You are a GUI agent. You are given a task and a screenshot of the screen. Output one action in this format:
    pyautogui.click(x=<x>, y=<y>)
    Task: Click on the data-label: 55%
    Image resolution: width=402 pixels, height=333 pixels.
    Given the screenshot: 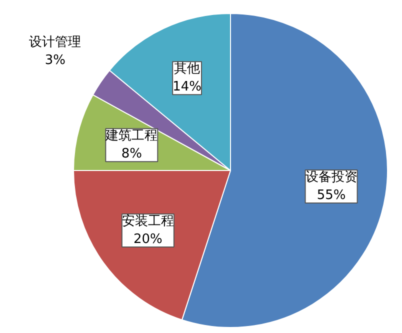 What is the action you would take?
    pyautogui.click(x=331, y=195)
    